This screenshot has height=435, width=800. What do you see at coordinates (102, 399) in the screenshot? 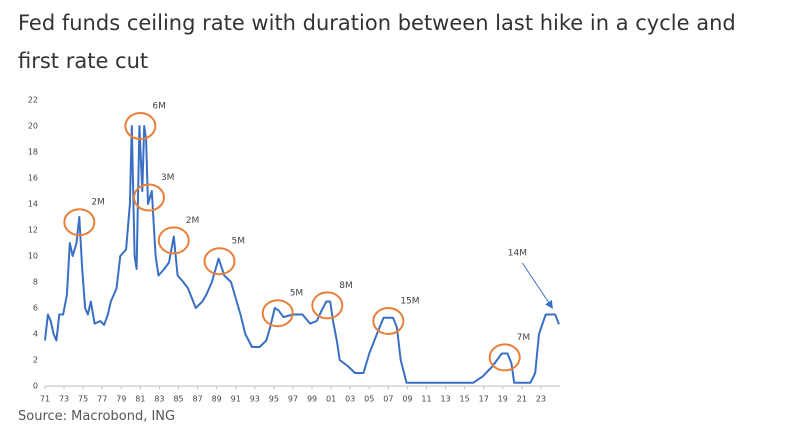
I see `x-tick-label: 77` at bounding box center [102, 399].